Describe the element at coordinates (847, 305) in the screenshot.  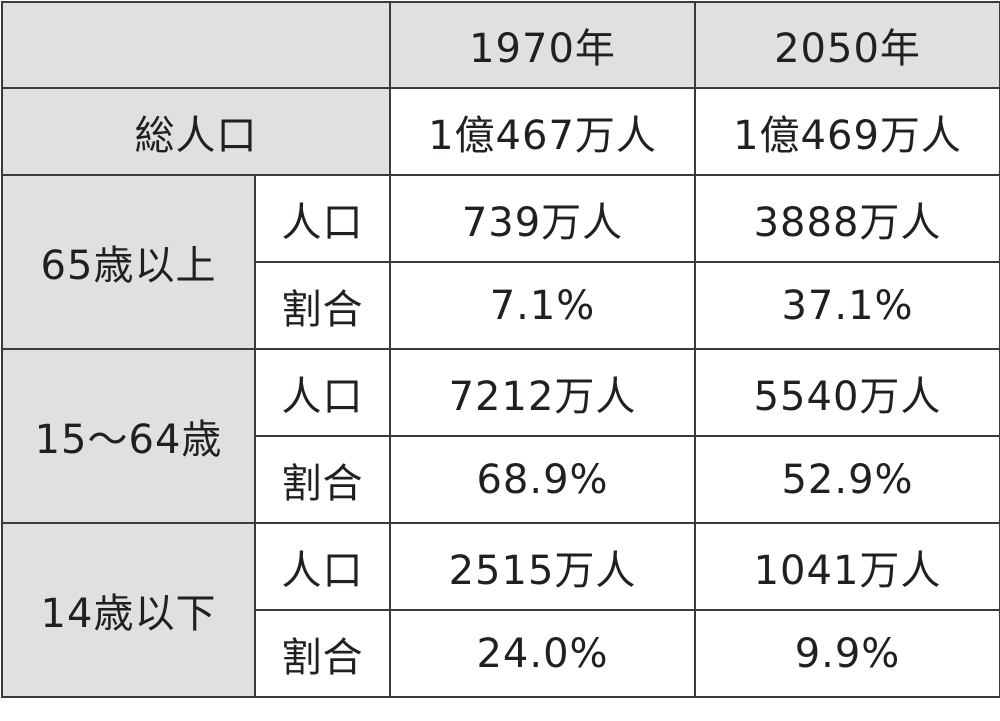
I see `share-2050: 37.1%` at that location.